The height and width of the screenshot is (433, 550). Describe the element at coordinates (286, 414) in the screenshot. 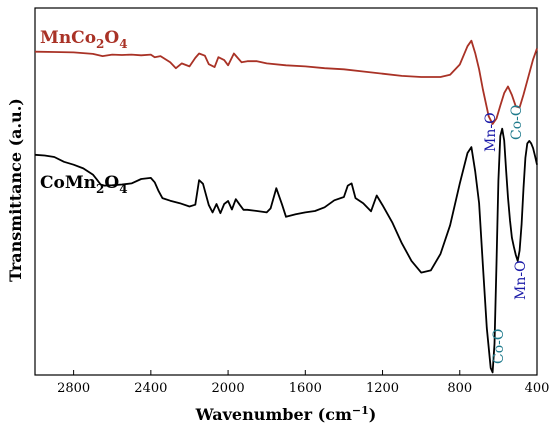

I see `x-axis-label: Wavenumber (cm−1)` at that location.